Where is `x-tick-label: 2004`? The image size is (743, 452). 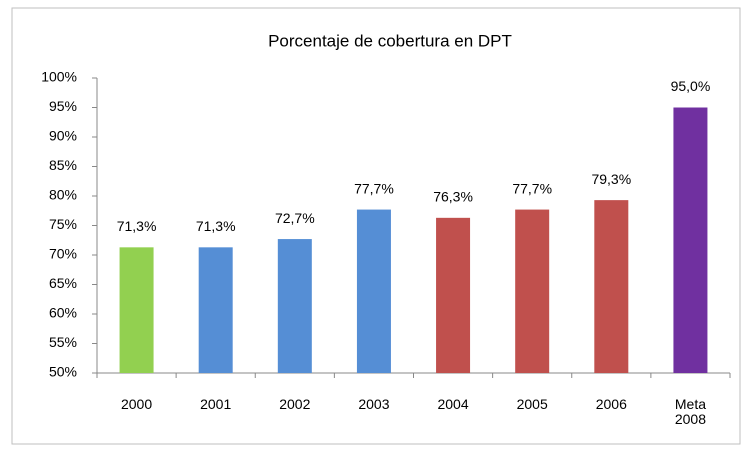
x-tick-label: 2004 is located at coordinates (453, 404).